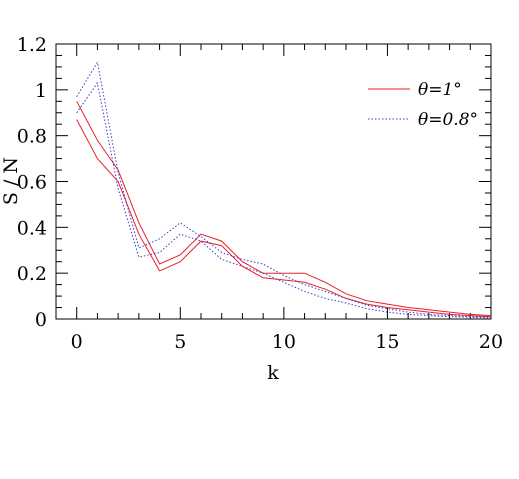 This screenshot has height=479, width=519. Describe the element at coordinates (32, 45) in the screenshot. I see `y-tick-label: 1.2` at that location.